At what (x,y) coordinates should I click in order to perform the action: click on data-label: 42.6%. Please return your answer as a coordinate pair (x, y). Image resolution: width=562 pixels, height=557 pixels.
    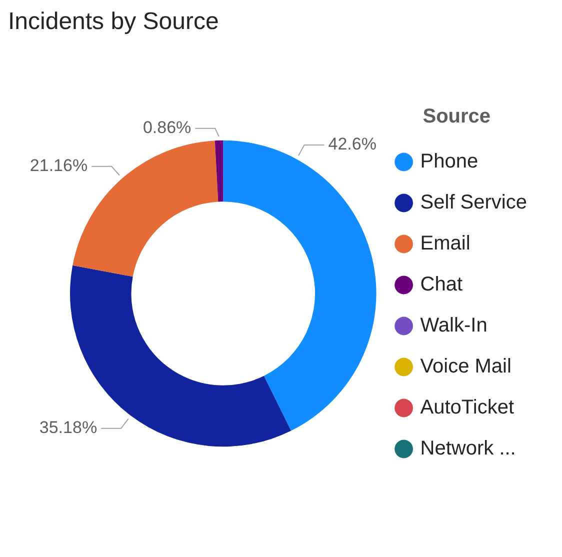
    Looking at the image, I should click on (352, 144).